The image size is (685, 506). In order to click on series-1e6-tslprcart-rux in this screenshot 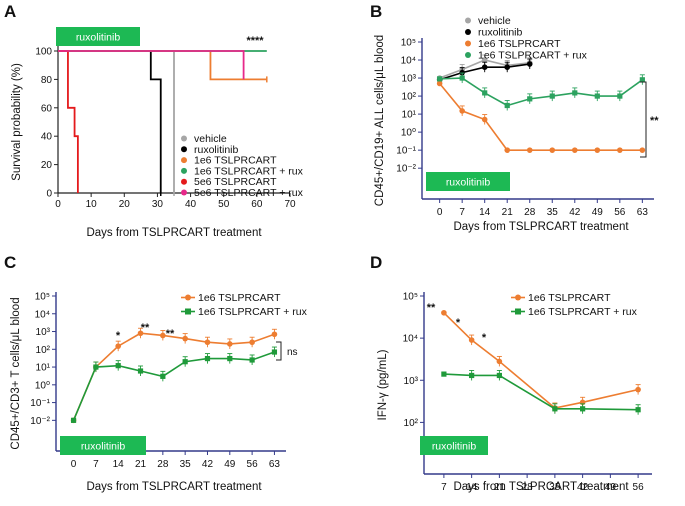, I will do `click(174, 384)`.